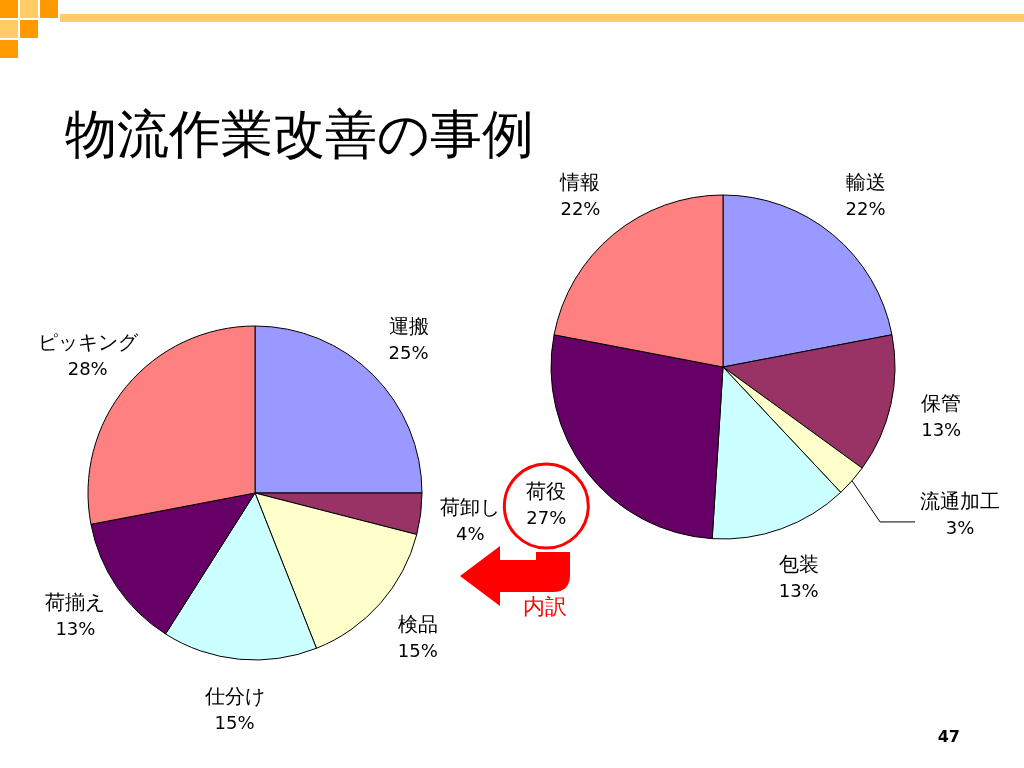 This screenshot has height=768, width=1024. What do you see at coordinates (417, 623) in the screenshot?
I see `slice-label: 検品` at bounding box center [417, 623].